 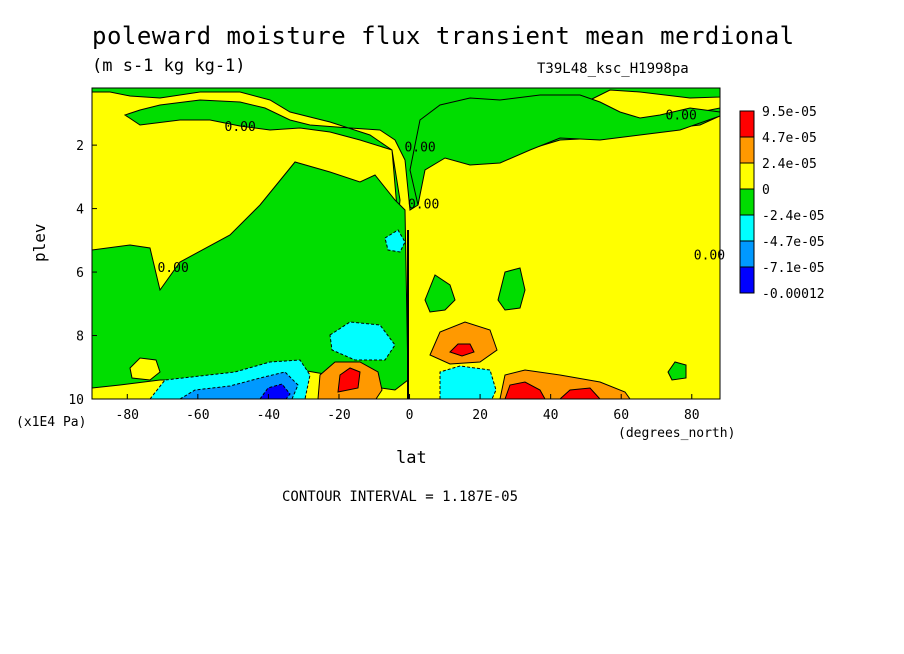 I want to click on x-tick-label: -20, so click(x=338, y=415).